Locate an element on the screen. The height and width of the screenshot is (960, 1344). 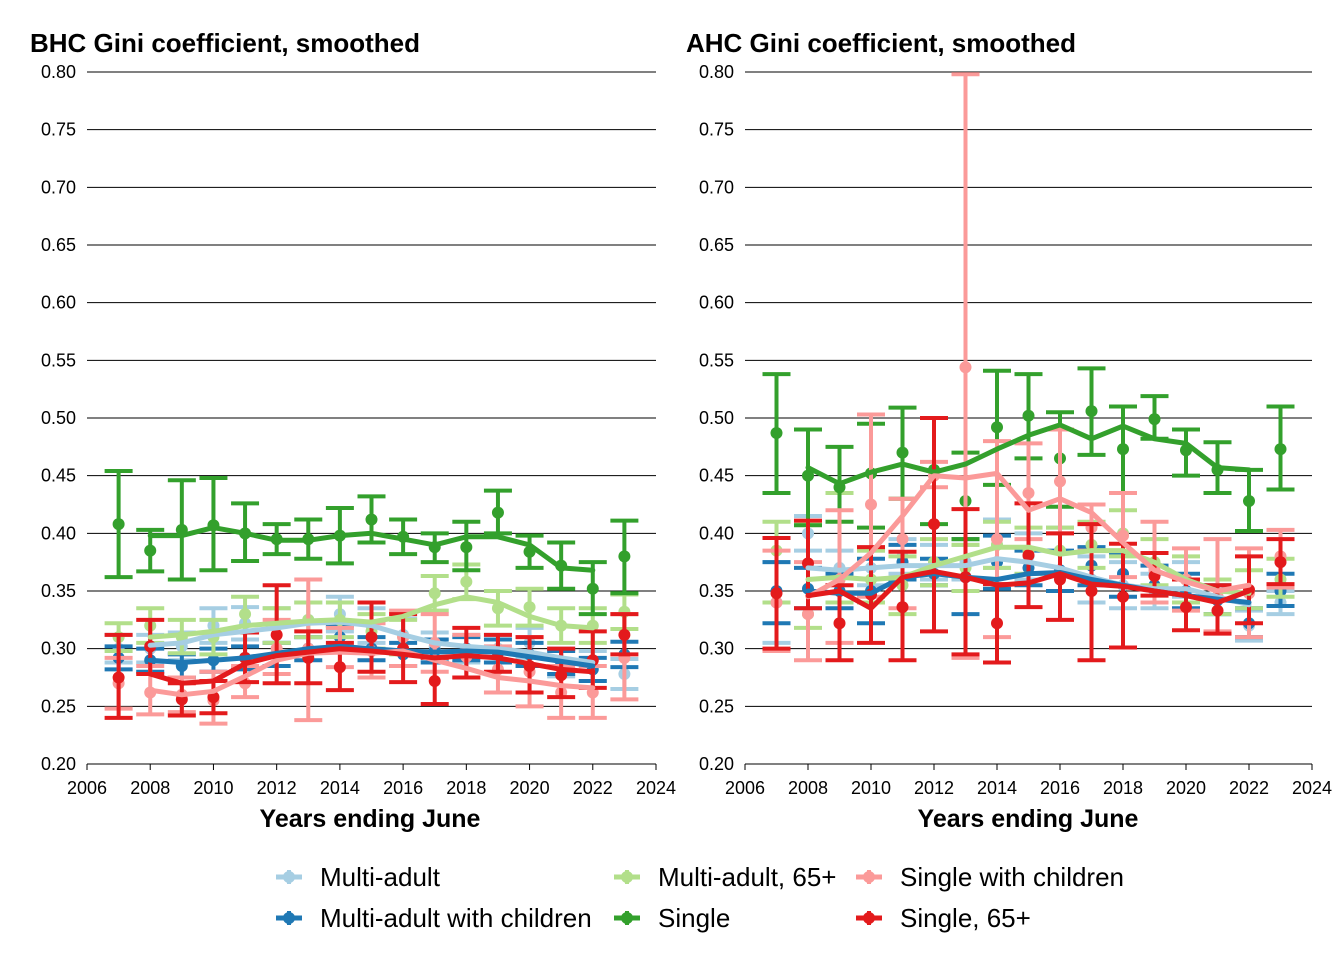
bhc-y-tick-label: 0.35 is located at coordinates (58, 591).